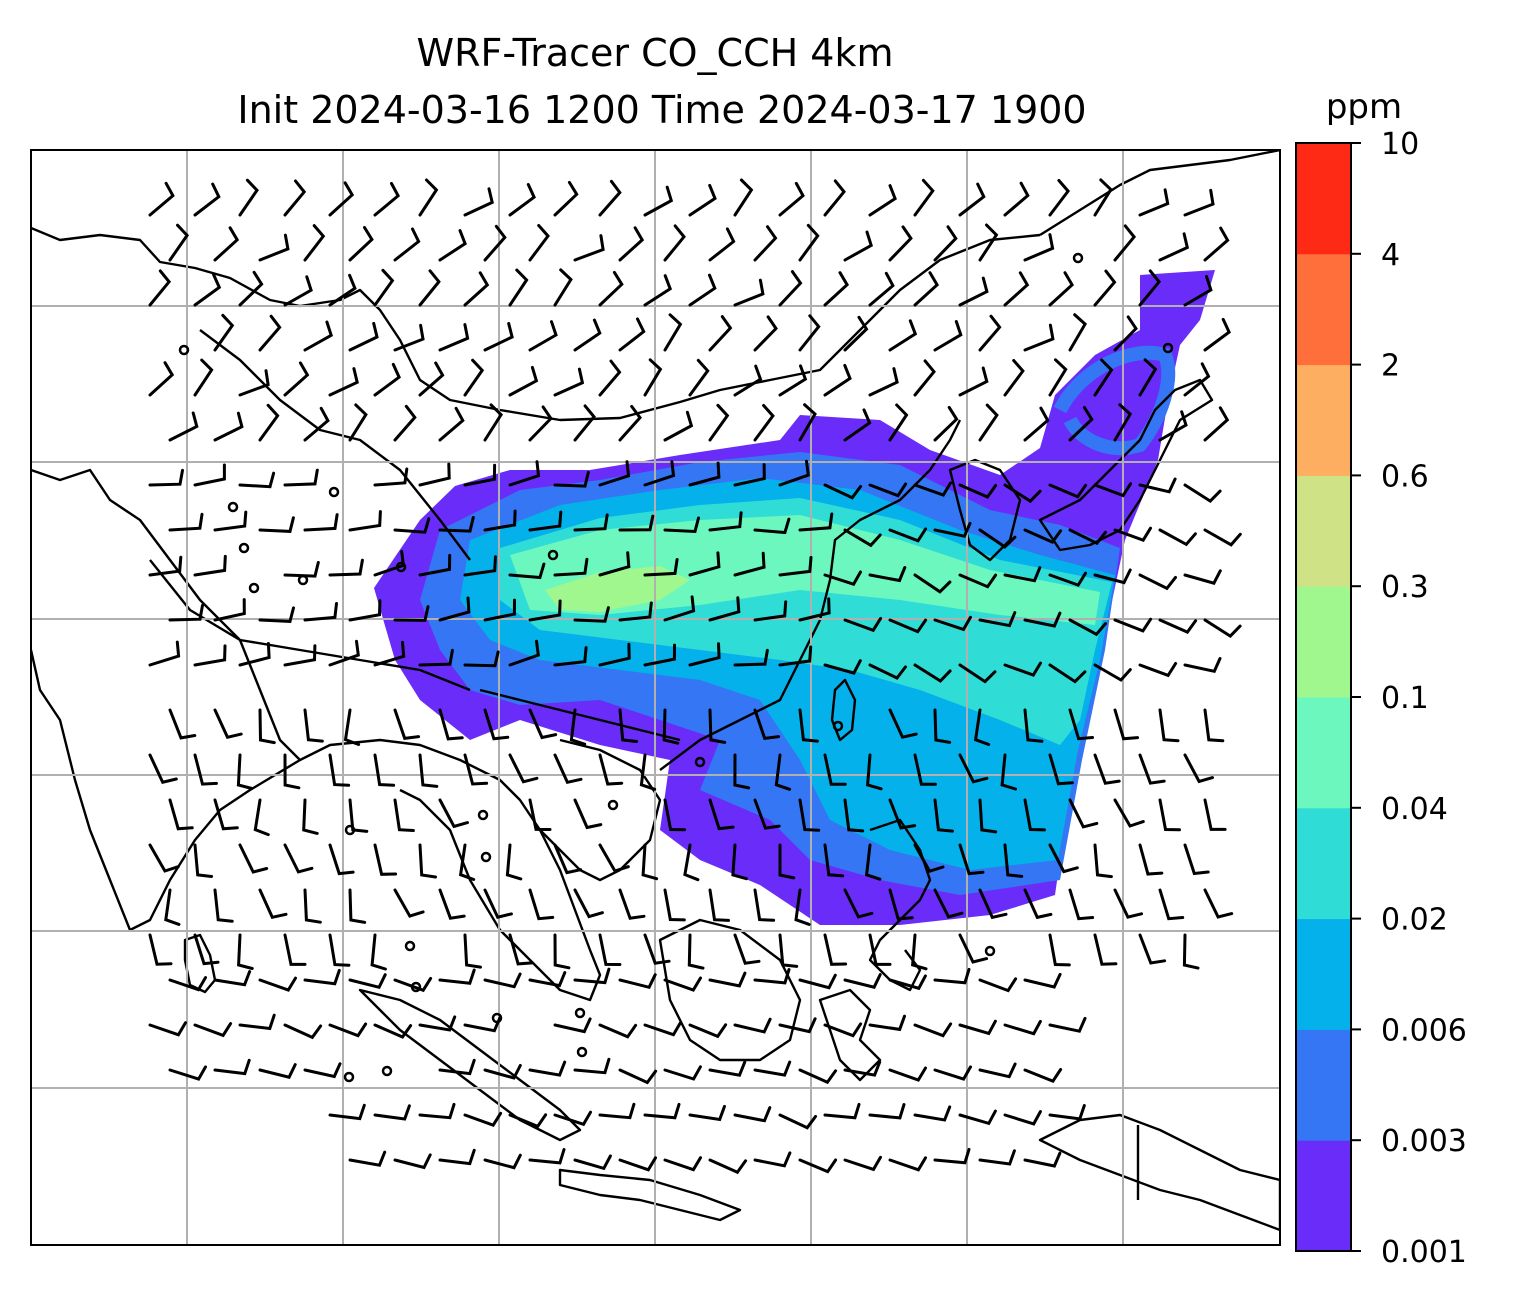 This screenshot has width=1528, height=1306. What do you see at coordinates (166, 700) in the screenshot?
I see `coast-india` at bounding box center [166, 700].